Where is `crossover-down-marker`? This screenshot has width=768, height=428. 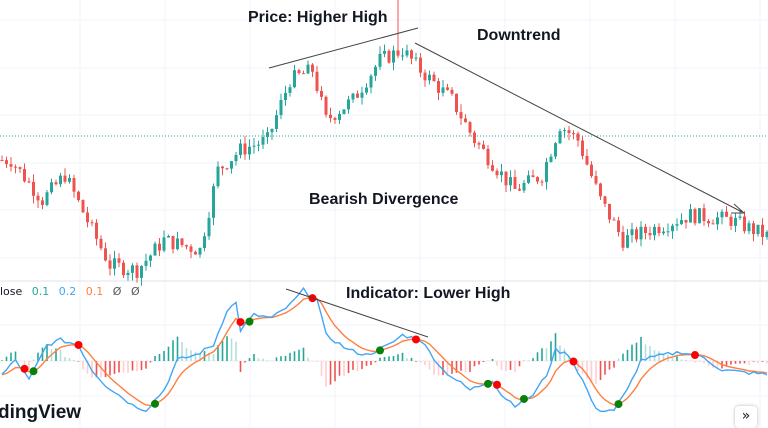
crossover-down-marker is located at coordinates (574, 362).